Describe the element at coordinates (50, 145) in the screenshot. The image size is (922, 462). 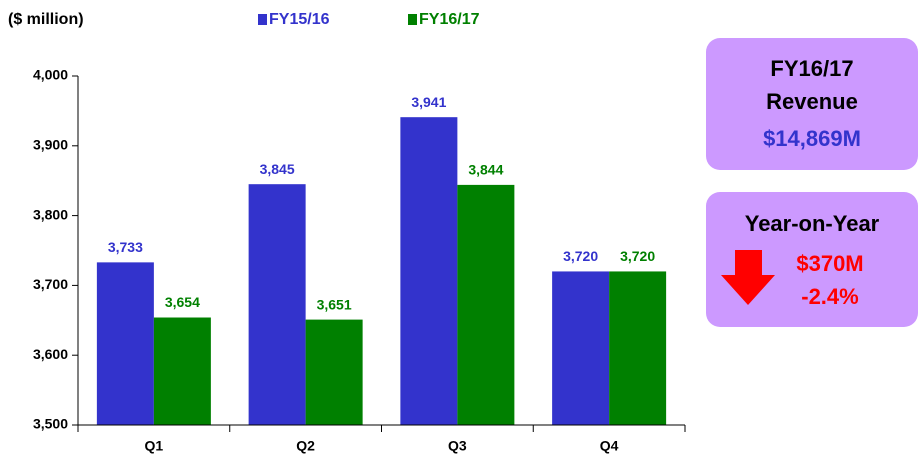
I see `y-tick-label: 3,900` at that location.